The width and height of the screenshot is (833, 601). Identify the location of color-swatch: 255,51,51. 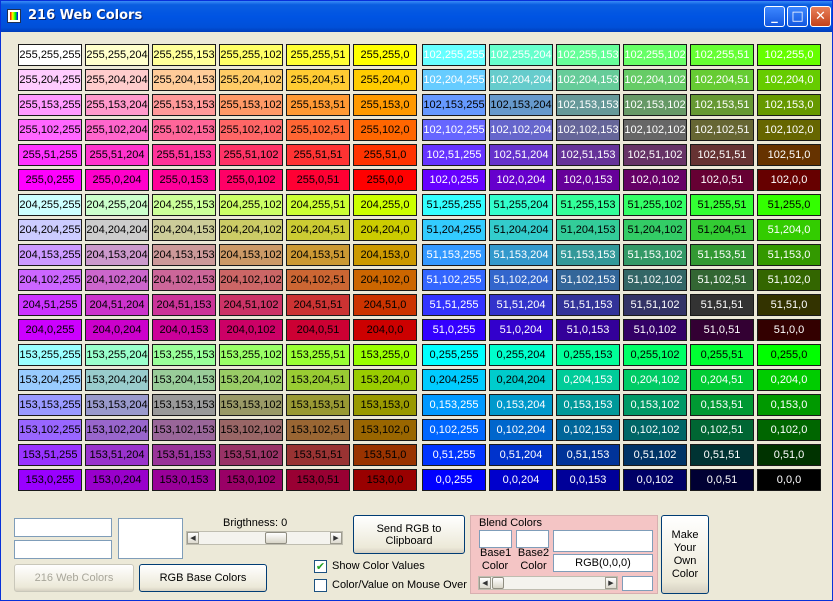
(318, 155).